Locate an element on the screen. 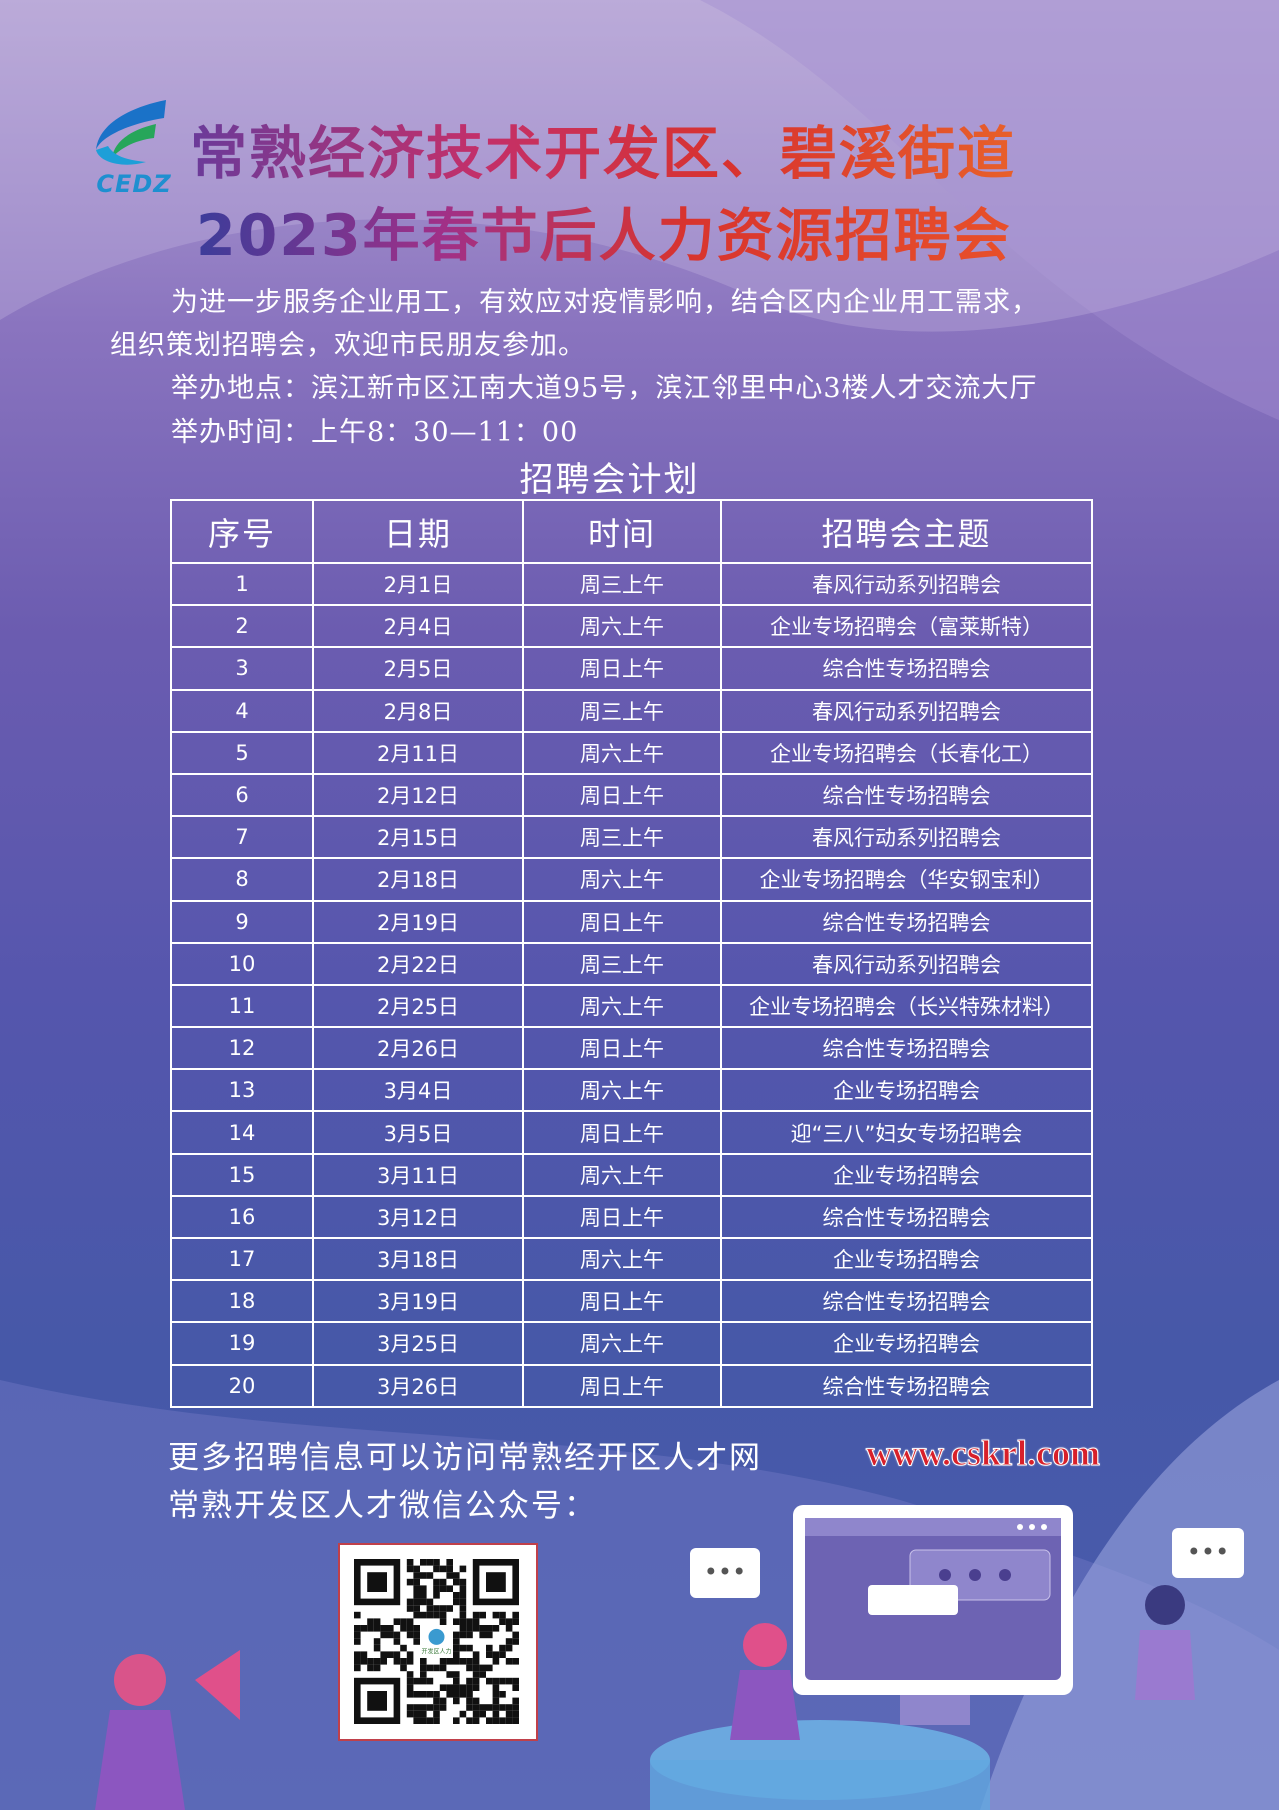 This screenshot has width=1279, height=1810. cell-index: 14 is located at coordinates (242, 1132).